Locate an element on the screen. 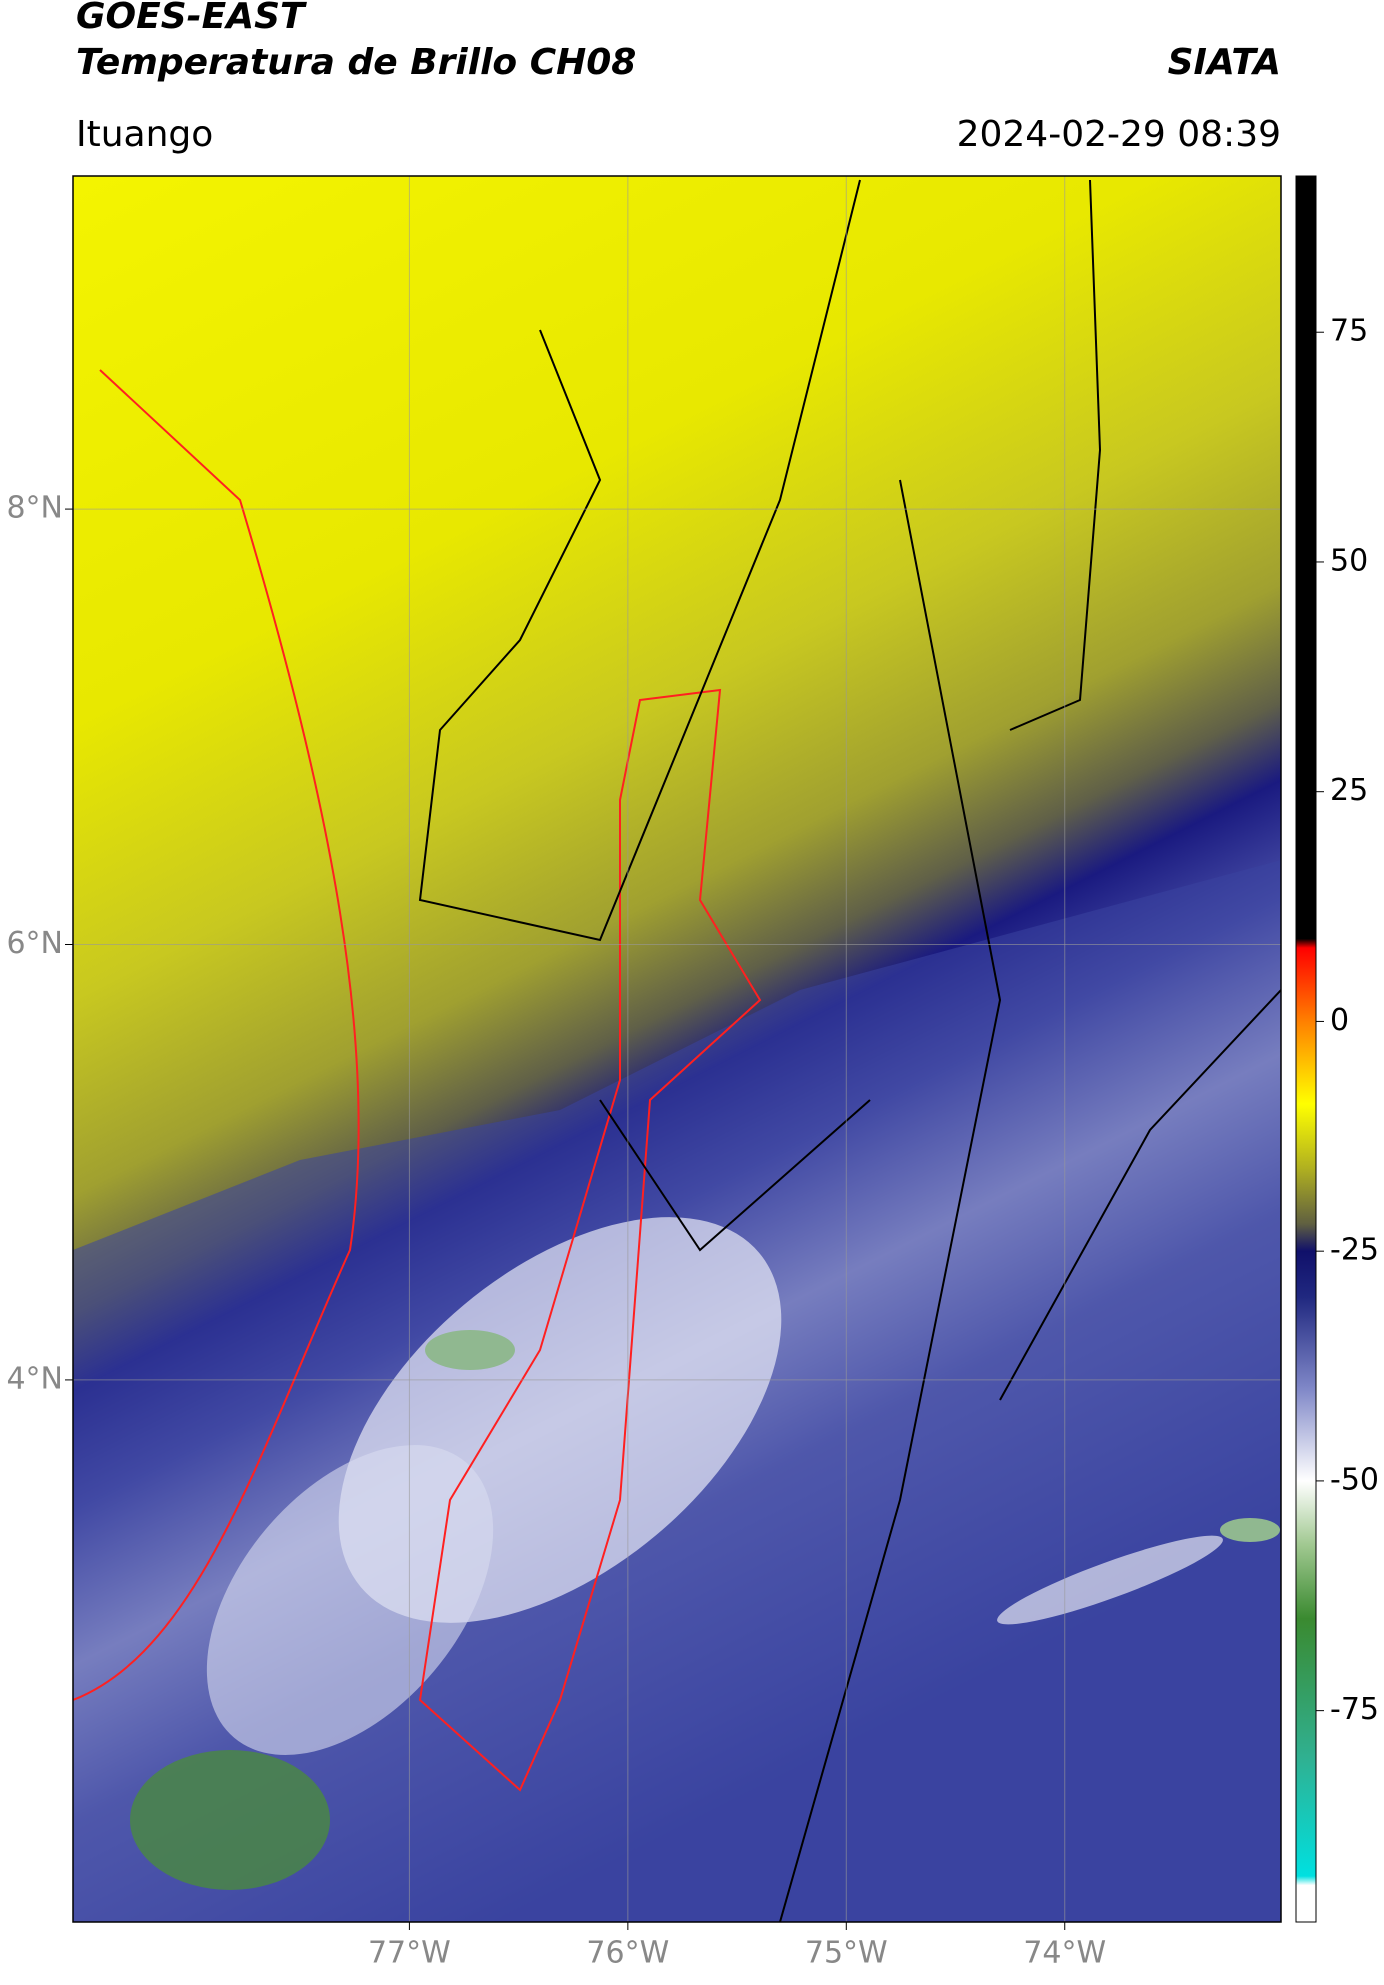  x-tick-label: 76°W is located at coordinates (627, 1953).